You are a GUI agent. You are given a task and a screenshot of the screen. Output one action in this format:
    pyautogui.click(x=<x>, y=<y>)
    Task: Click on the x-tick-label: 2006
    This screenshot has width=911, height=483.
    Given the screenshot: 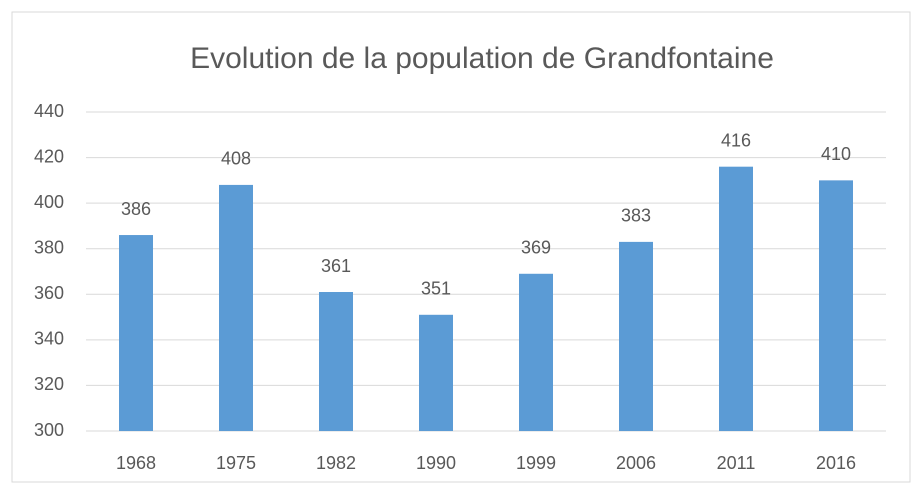 What is the action you would take?
    pyautogui.click(x=636, y=463)
    